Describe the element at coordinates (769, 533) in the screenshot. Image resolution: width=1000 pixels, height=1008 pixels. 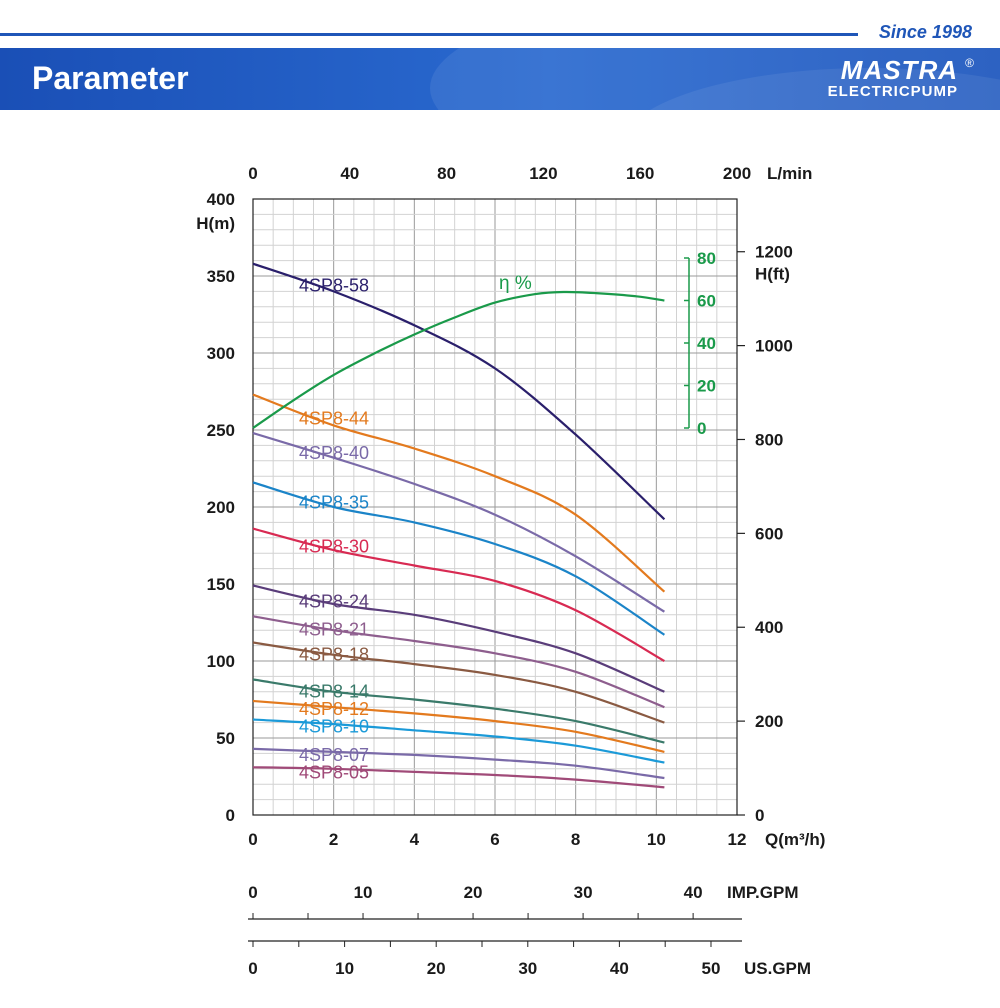
I see `hft-tick-label: 600` at that location.